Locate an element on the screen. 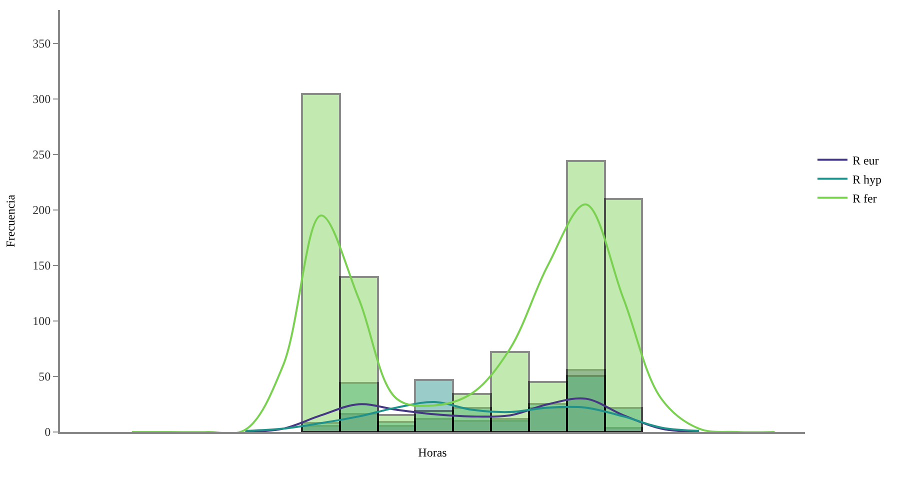 The image size is (915, 482). y-tick-label: 0 is located at coordinates (47, 432).